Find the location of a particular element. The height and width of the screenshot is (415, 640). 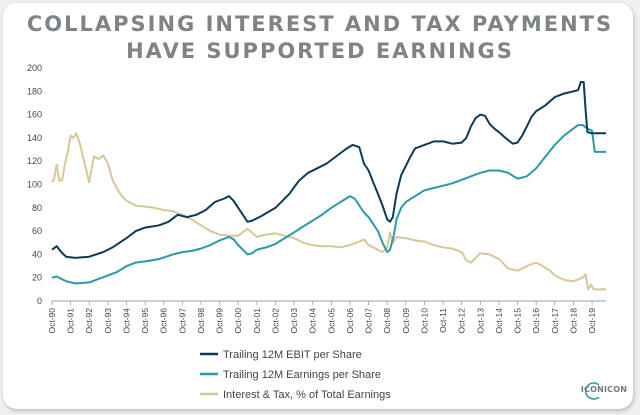

x-tick-label: Oct-12 is located at coordinates (462, 321).